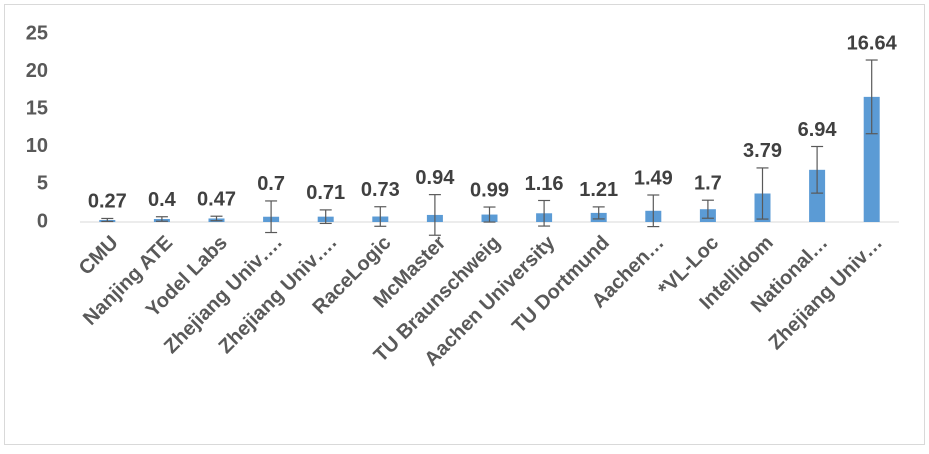 Image resolution: width=929 pixels, height=454 pixels. I want to click on y-tick-label: 10, so click(37, 146).